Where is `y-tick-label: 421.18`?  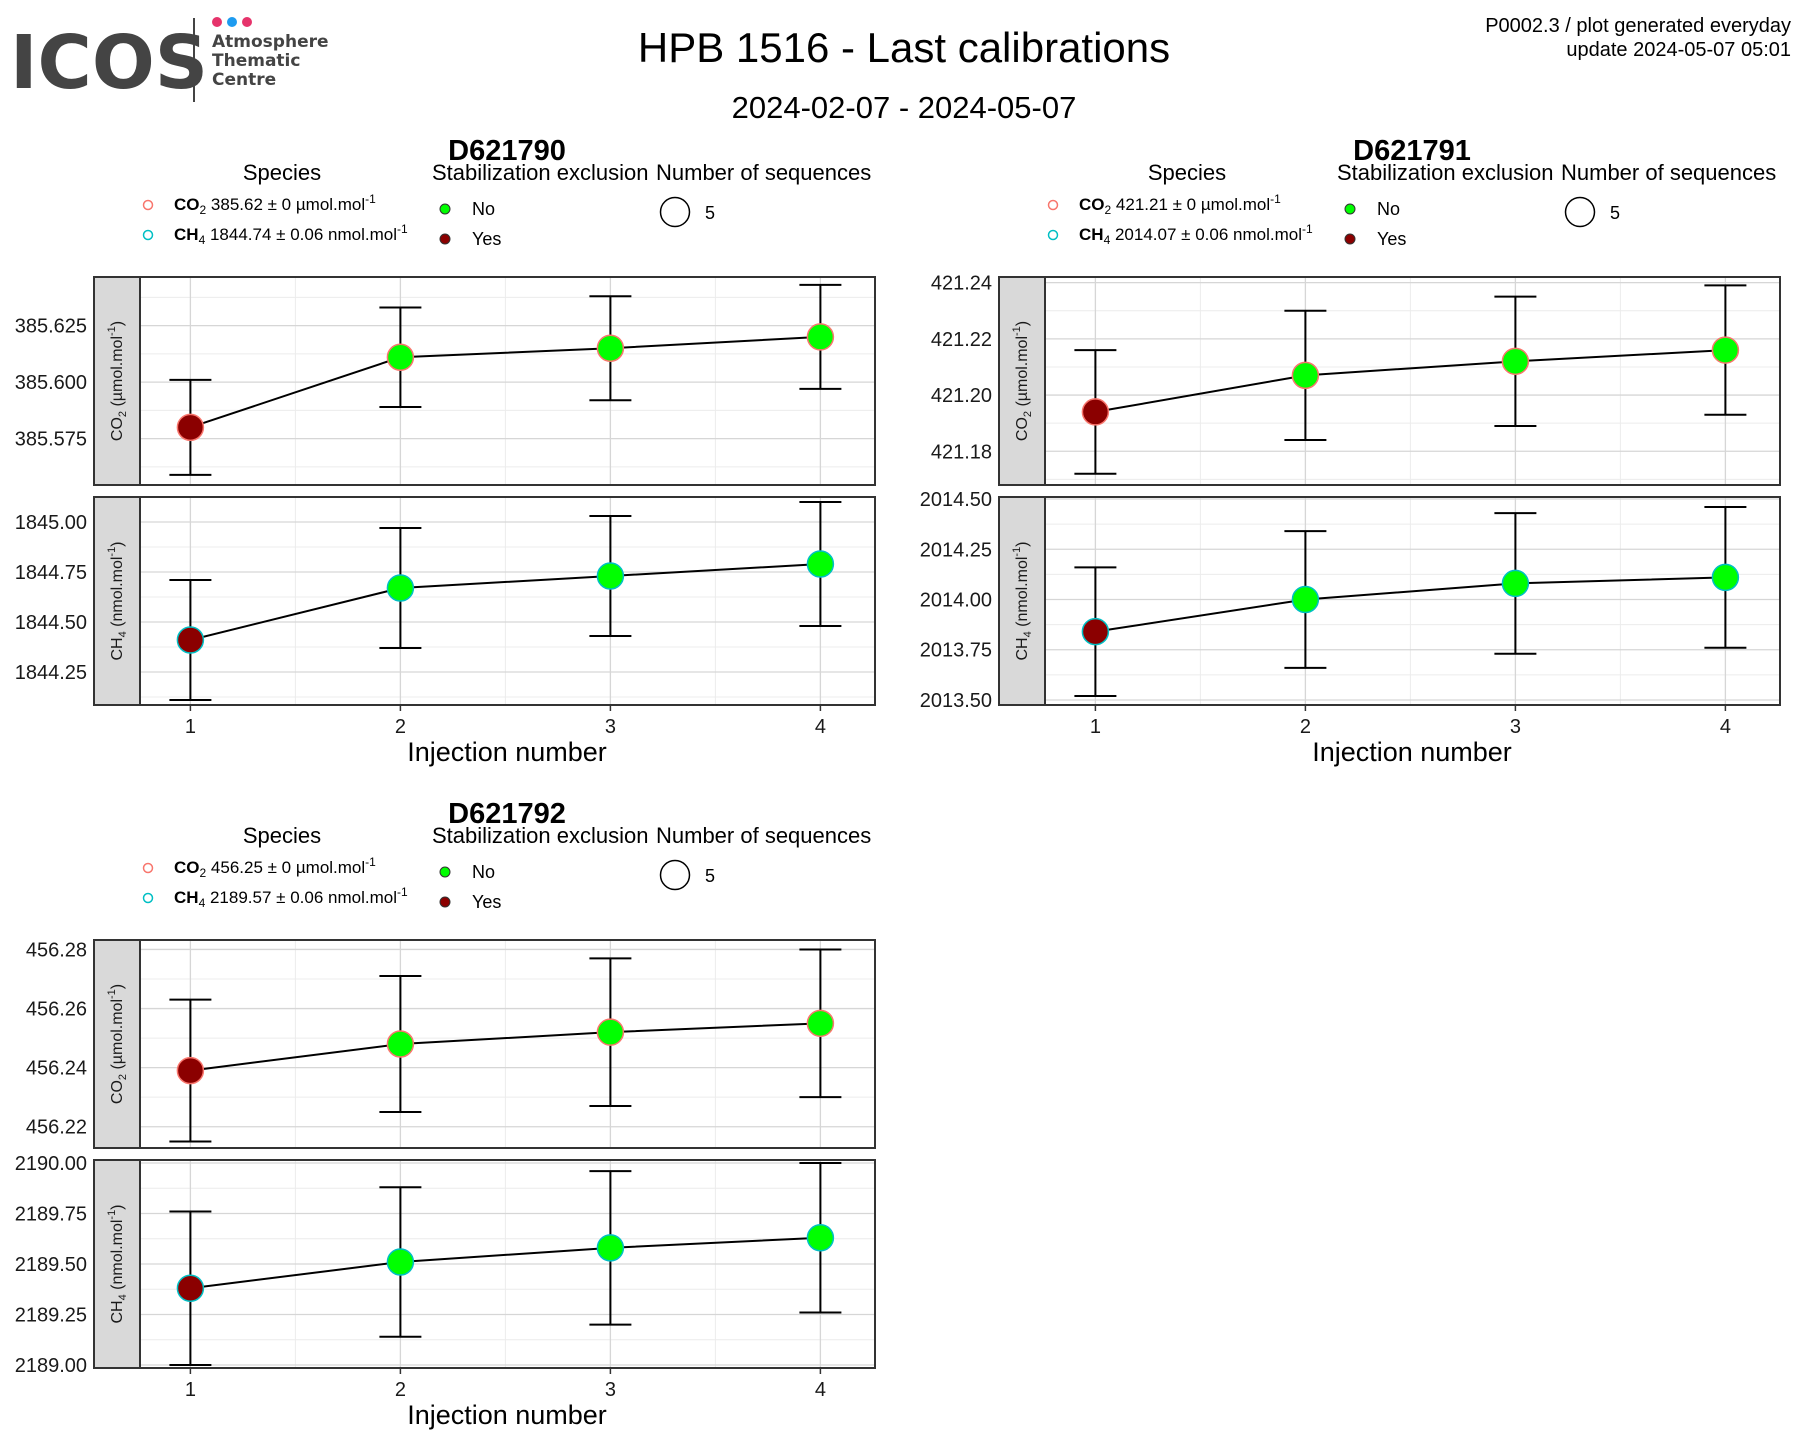
y-tick-label: 421.18 is located at coordinates (961, 452).